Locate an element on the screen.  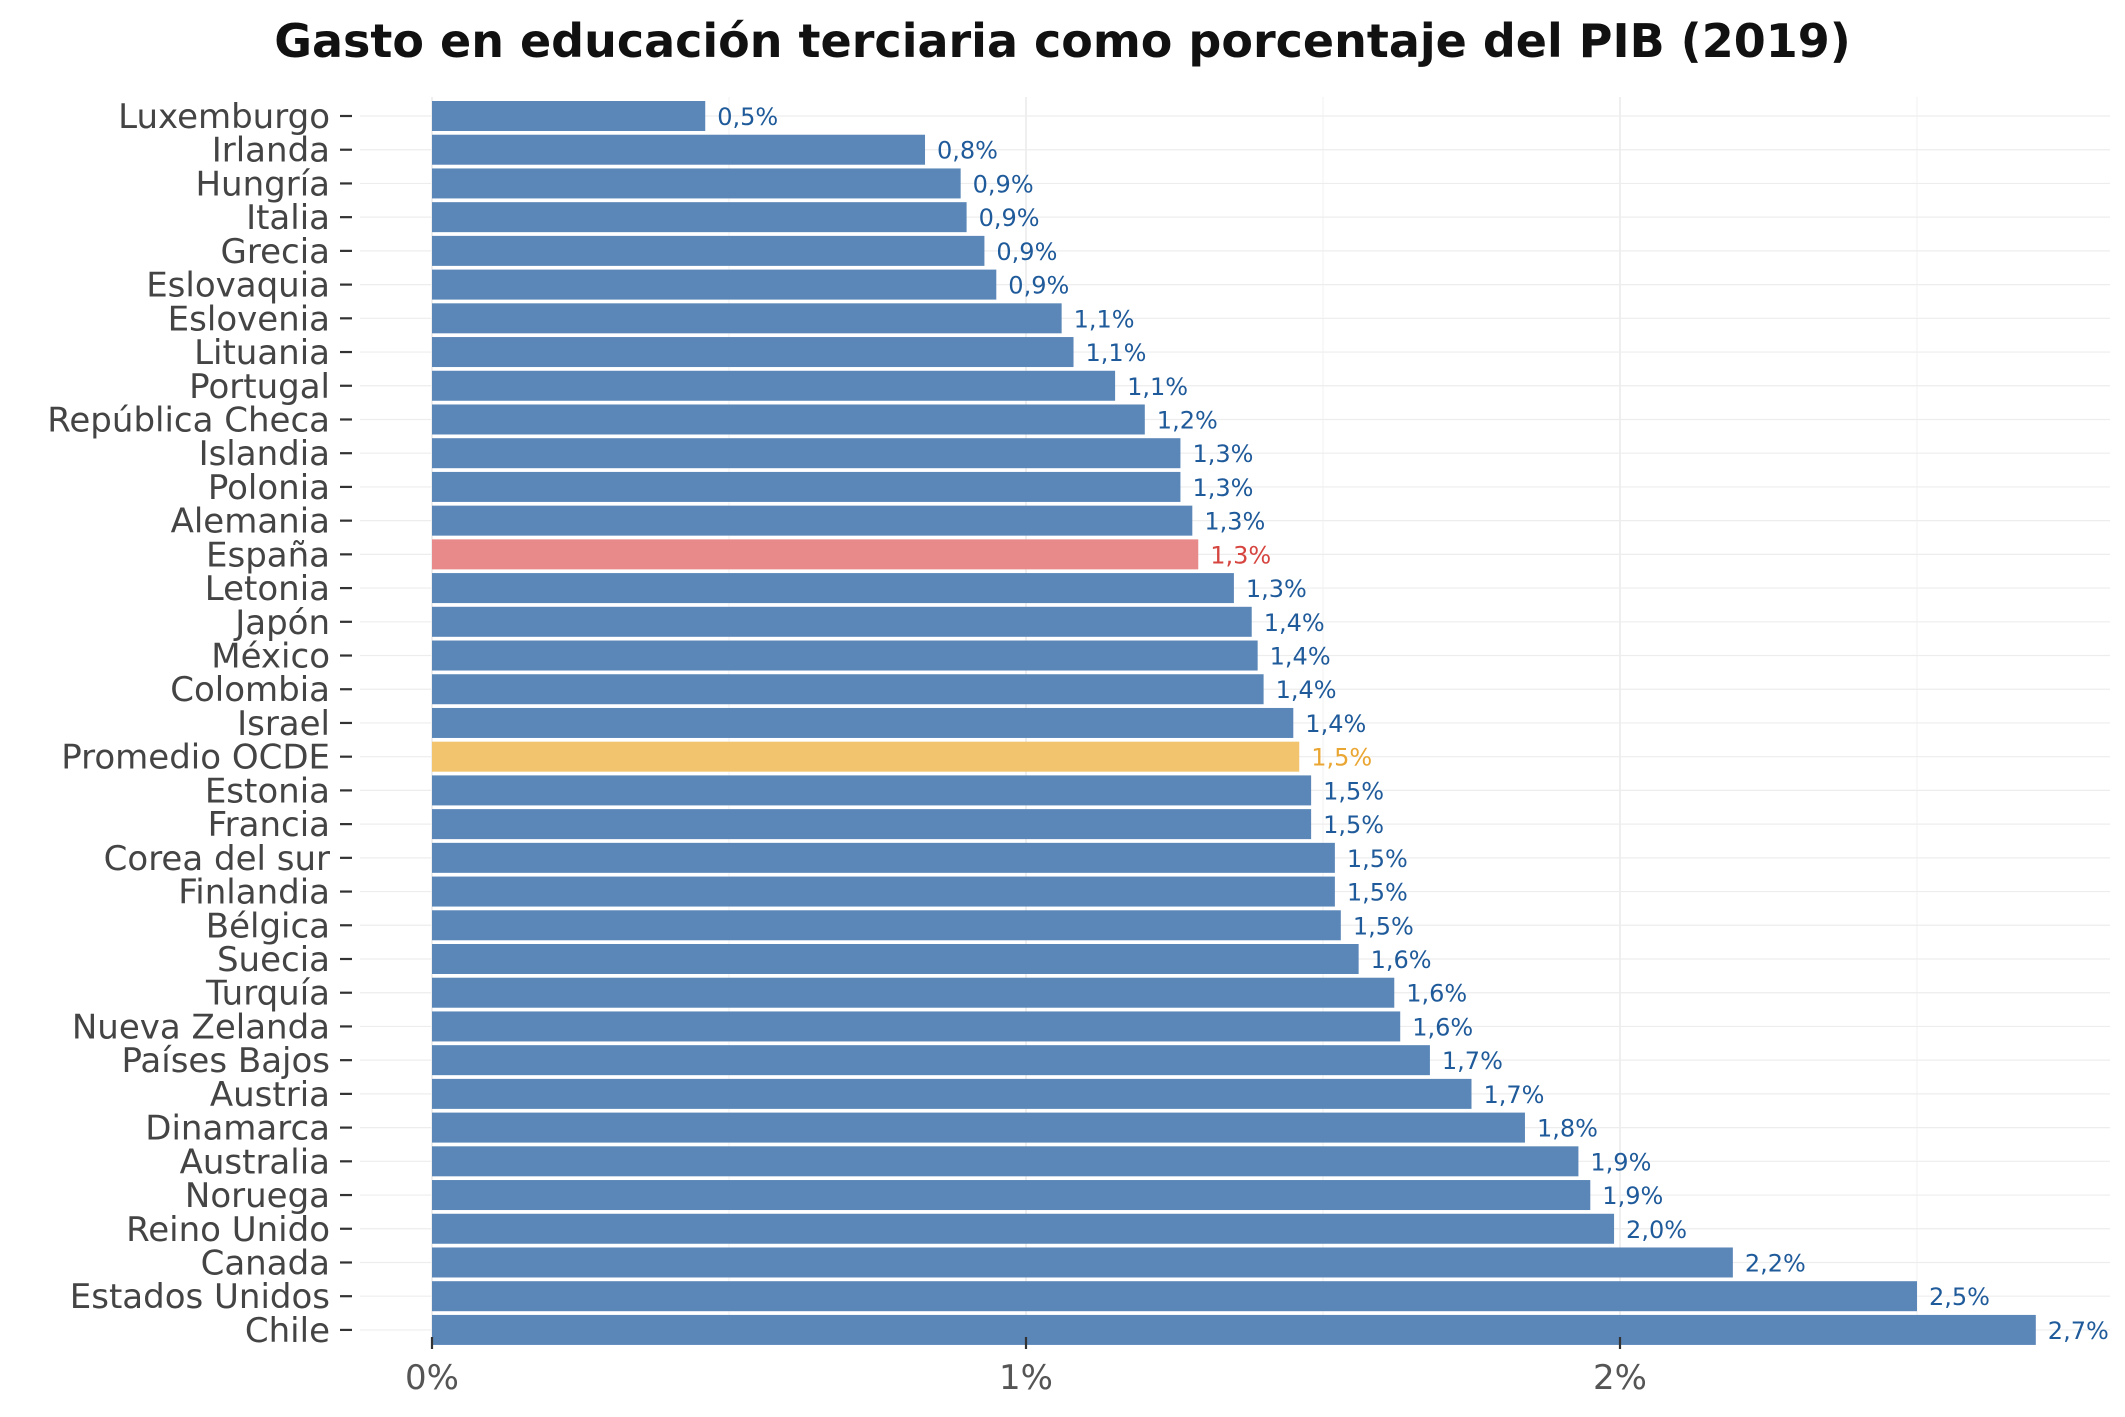
category-label: Canada is located at coordinates (265, 1263).